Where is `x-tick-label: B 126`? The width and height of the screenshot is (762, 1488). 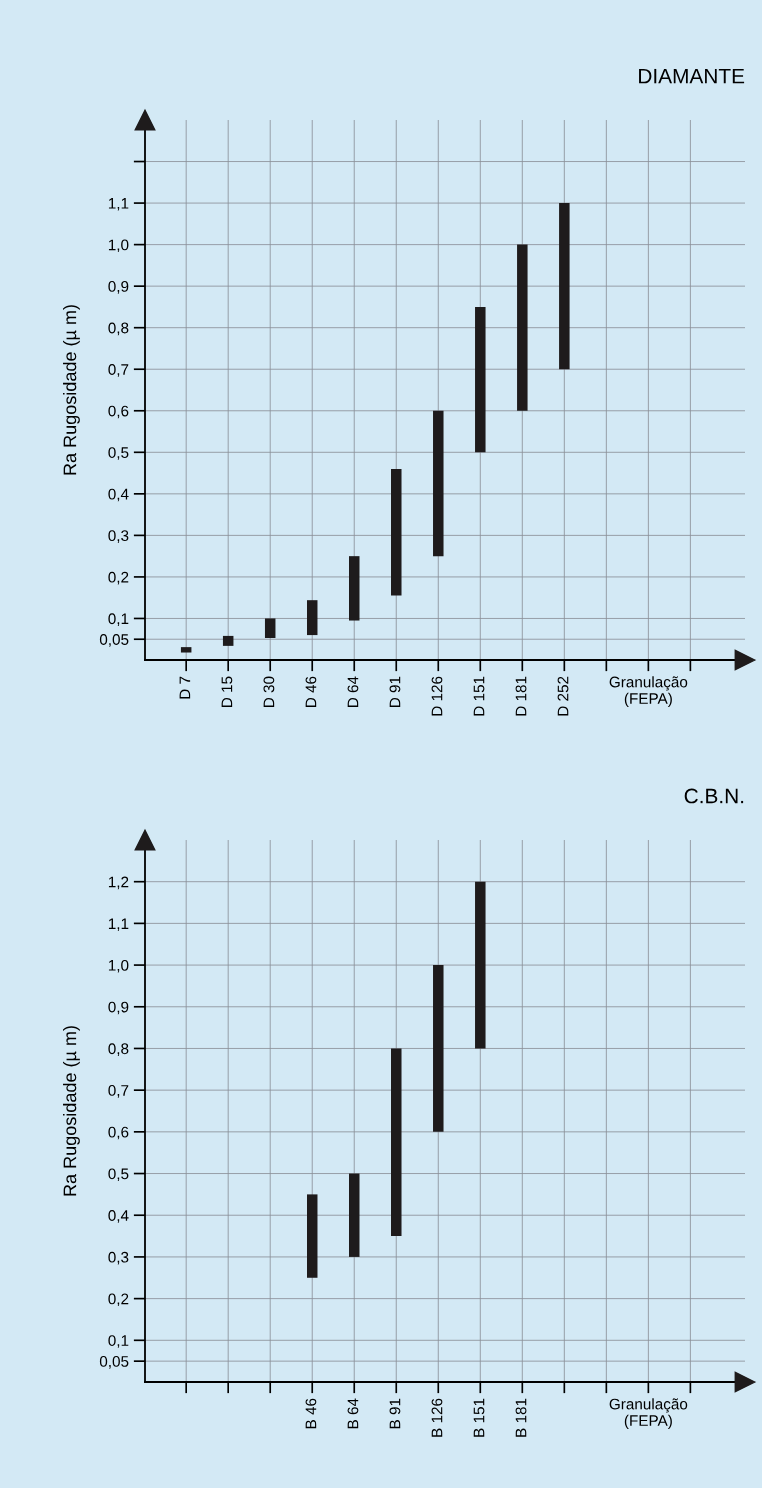 x-tick-label: B 126 is located at coordinates (437, 1417).